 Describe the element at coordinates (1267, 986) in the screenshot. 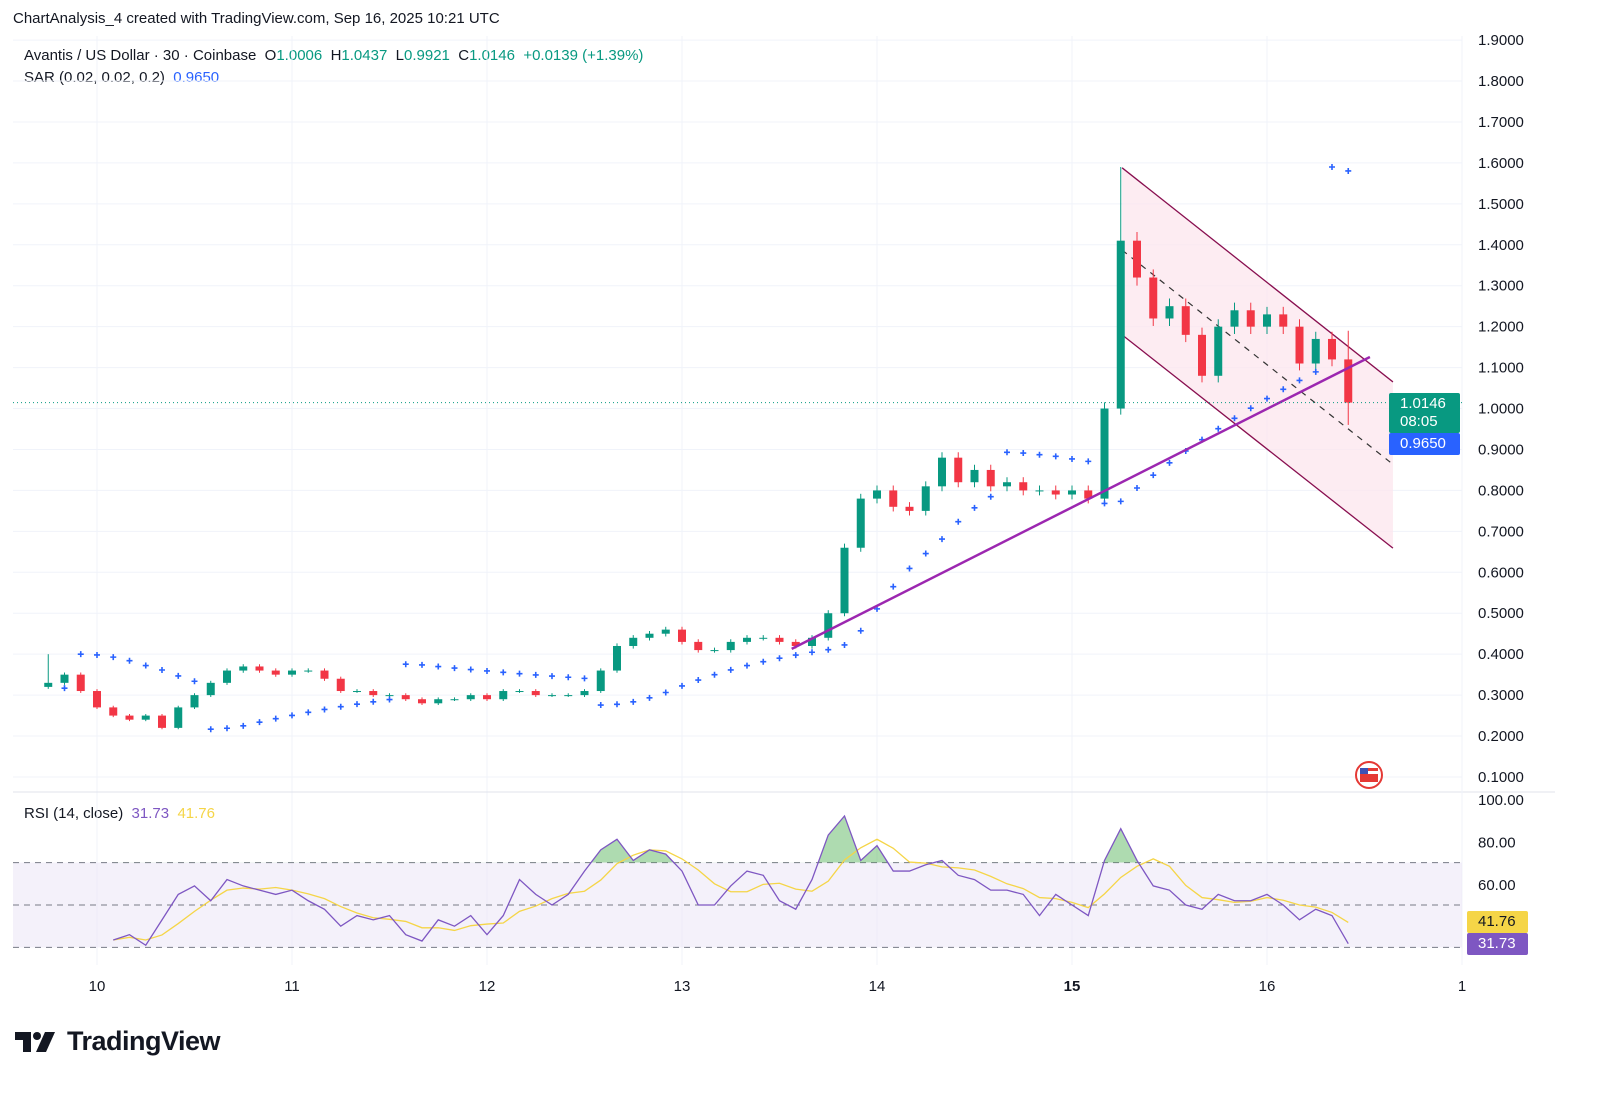

I see `time-axis-label: 16` at that location.